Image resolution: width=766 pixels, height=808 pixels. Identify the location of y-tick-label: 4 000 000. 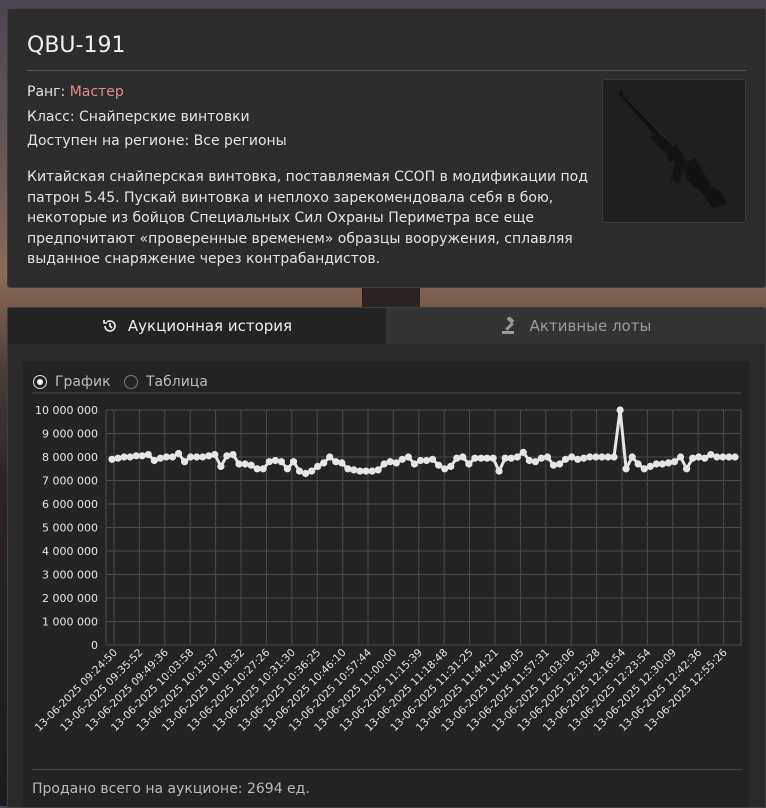
(70, 551).